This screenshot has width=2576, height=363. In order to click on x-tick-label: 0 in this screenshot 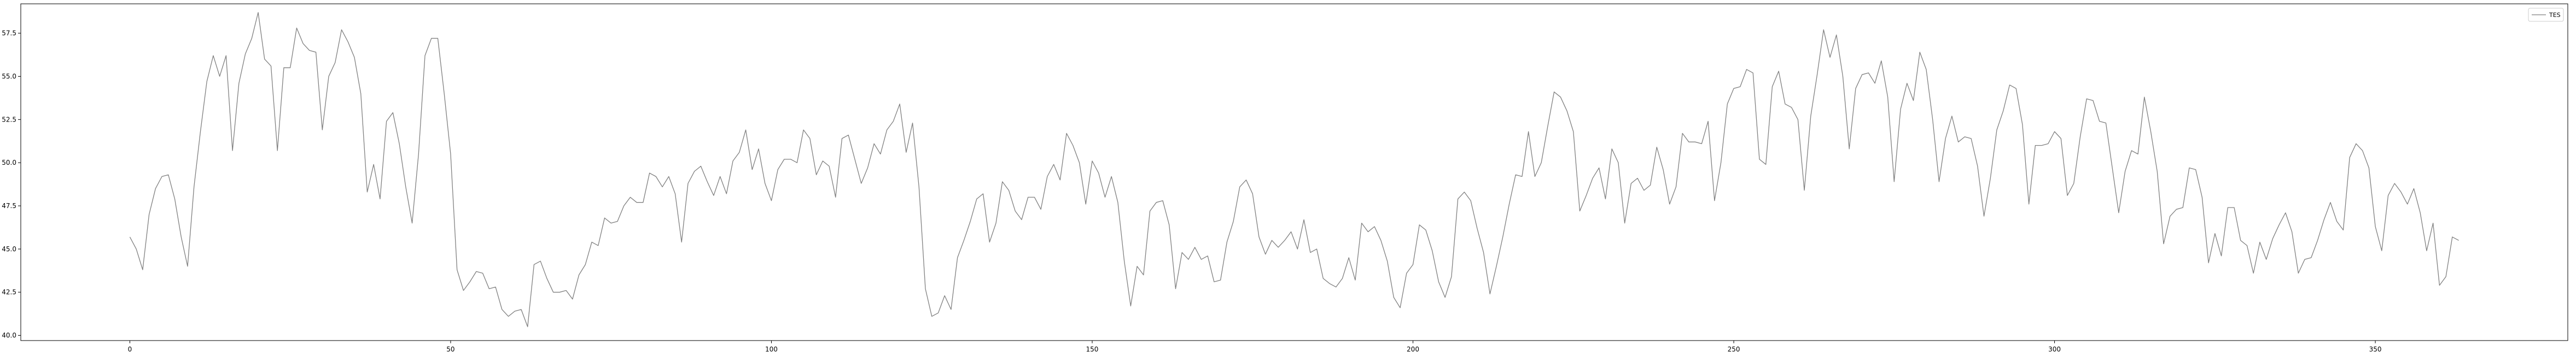, I will do `click(130, 349)`.